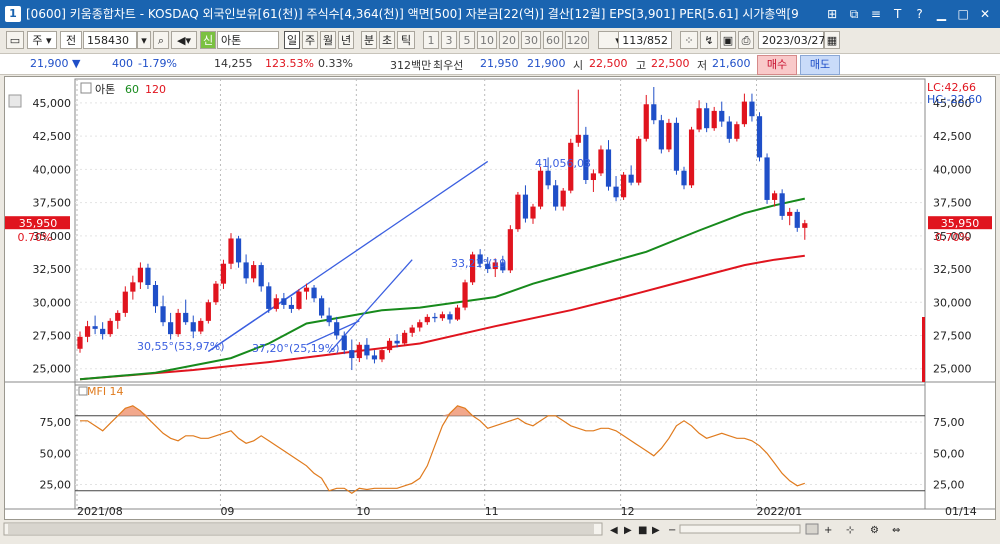 This screenshot has height=544, width=1000. What do you see at coordinates (52, 369) in the screenshot?
I see `price-tick-left: 25,000` at bounding box center [52, 369].